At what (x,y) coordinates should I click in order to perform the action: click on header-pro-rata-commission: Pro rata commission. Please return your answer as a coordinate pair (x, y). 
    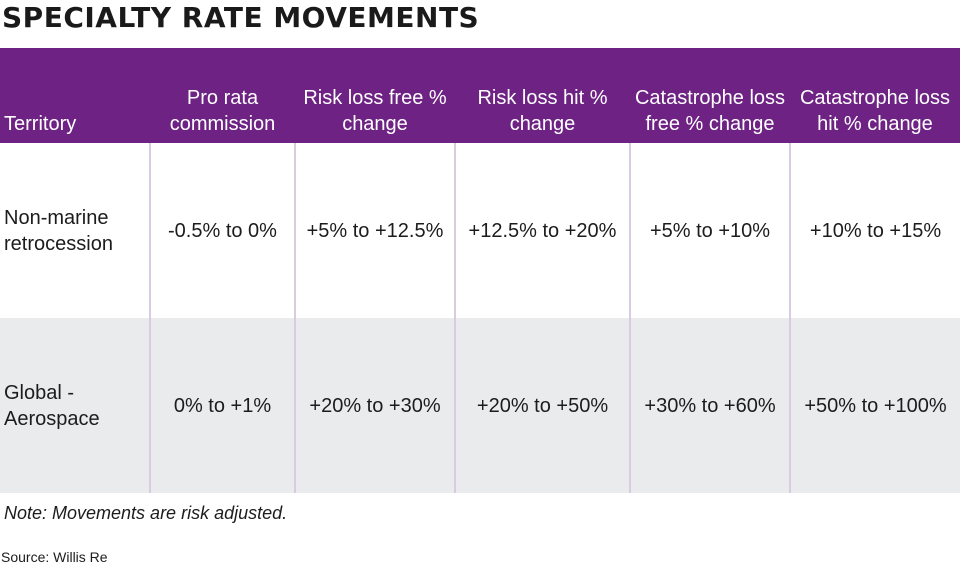
    Looking at the image, I should click on (222, 95).